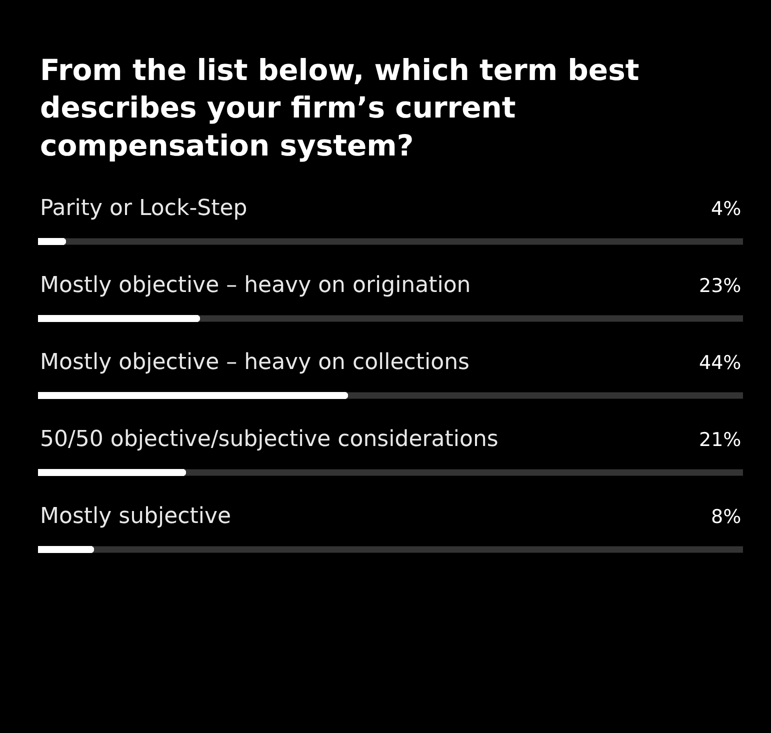 The width and height of the screenshot is (771, 733). Describe the element at coordinates (269, 439) in the screenshot. I see `y-tick-label: 50/50 objective/subjective considerations` at that location.